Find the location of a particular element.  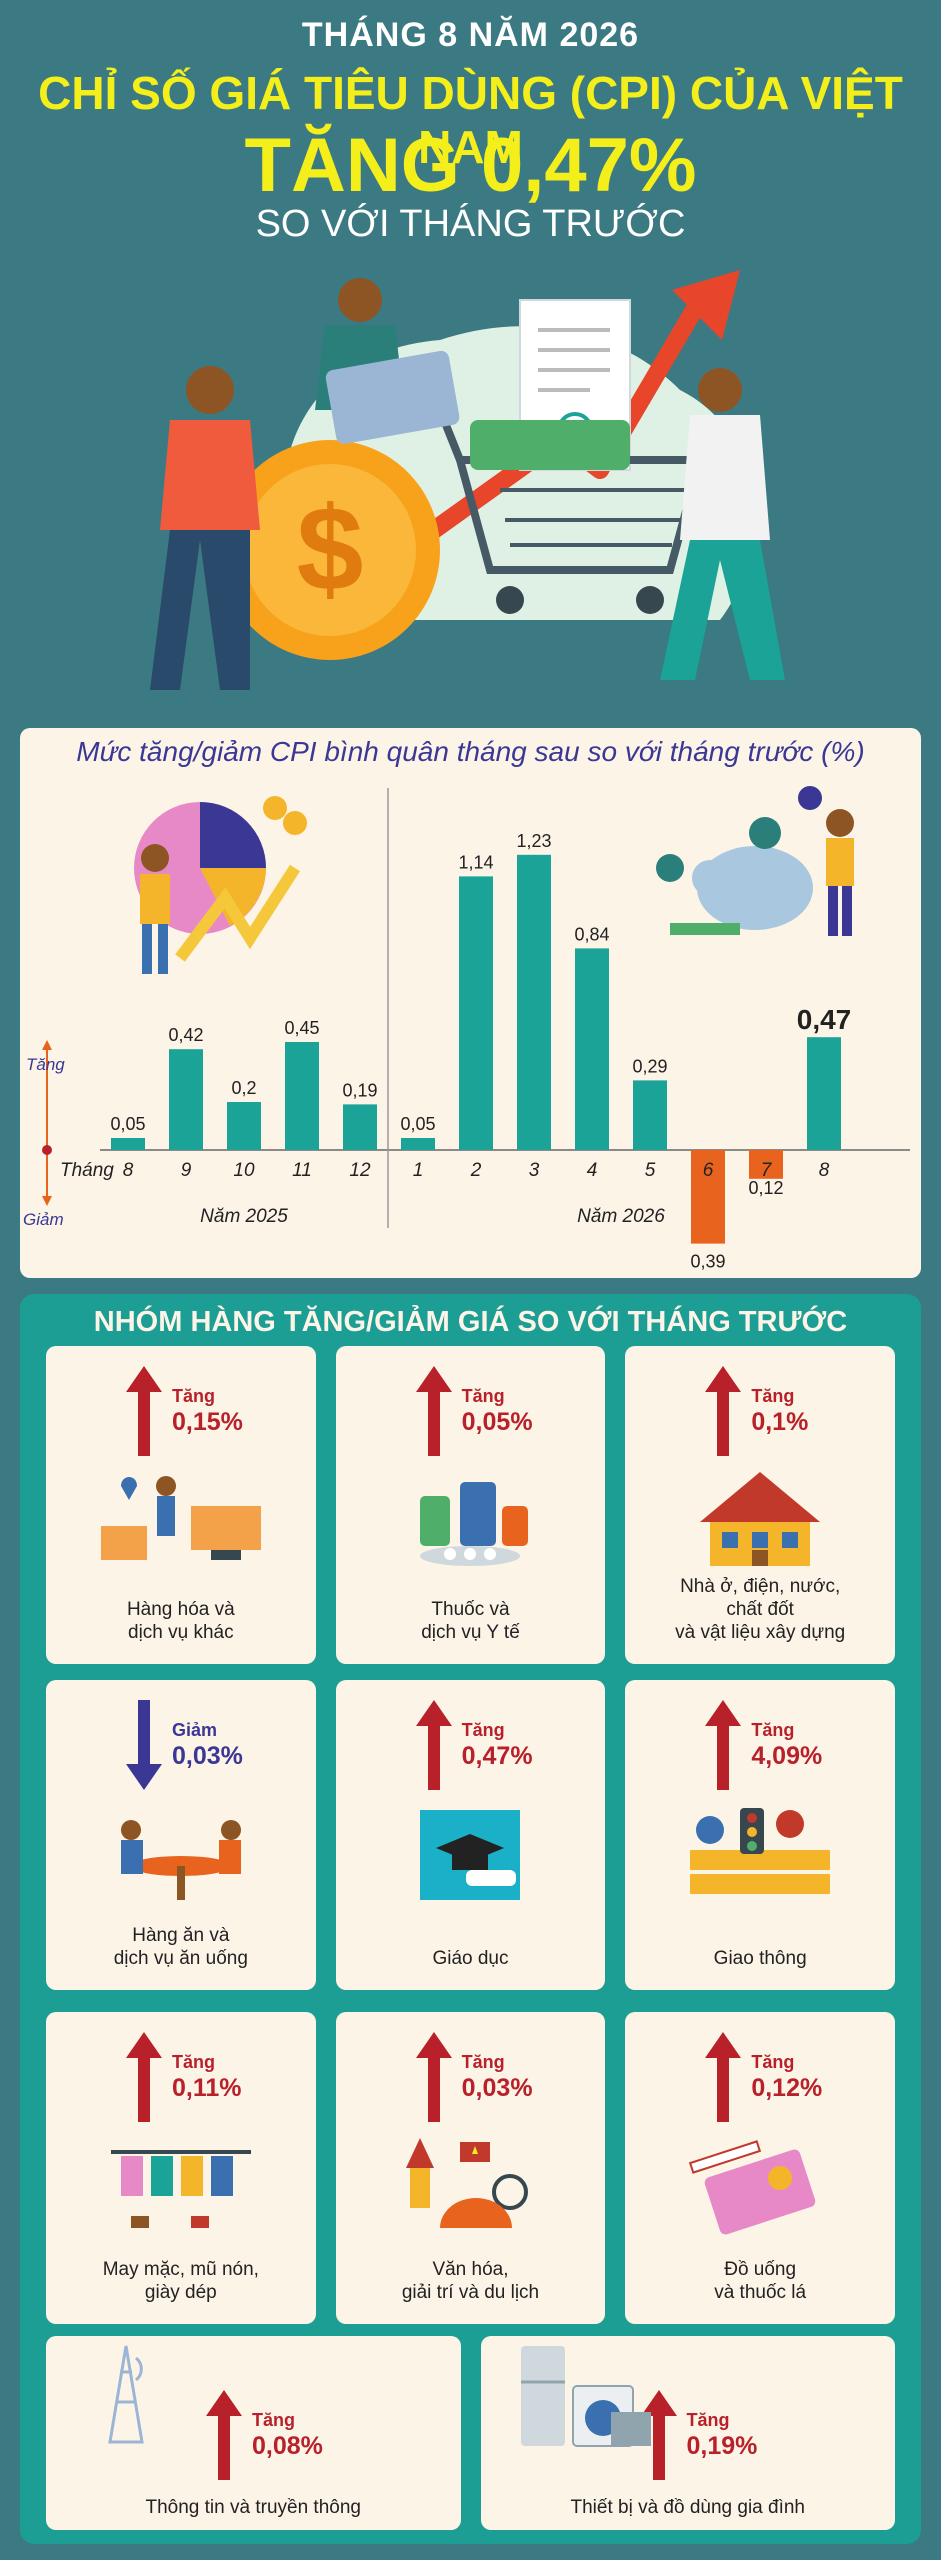

value-label: 1,23 is located at coordinates (533, 841).